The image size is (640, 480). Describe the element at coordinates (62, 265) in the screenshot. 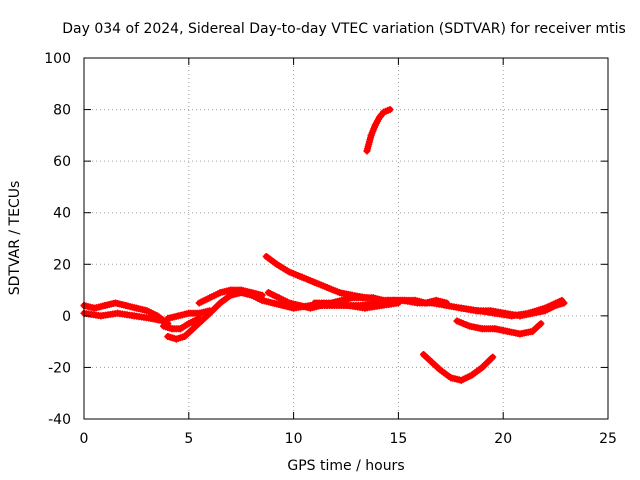

I see `y-tick-label: 20` at that location.